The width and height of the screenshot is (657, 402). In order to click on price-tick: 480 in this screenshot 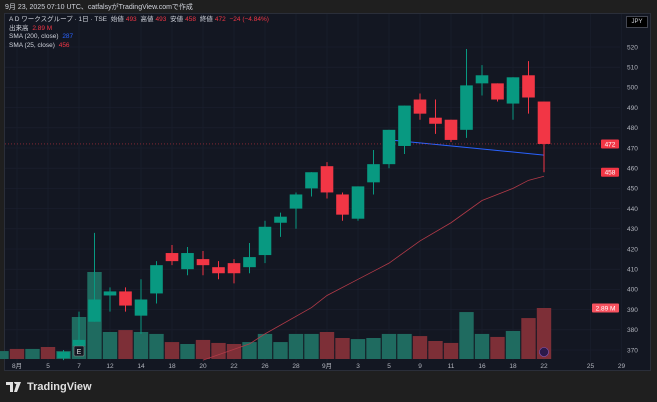, I will do `click(632, 128)`.